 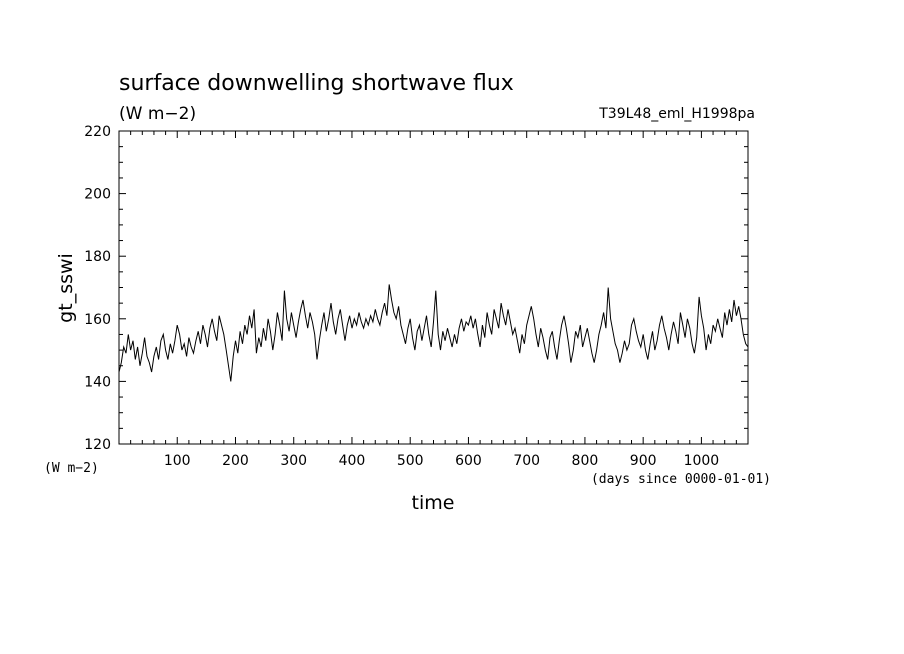 I want to click on x-tick-label: 700, so click(x=526, y=461).